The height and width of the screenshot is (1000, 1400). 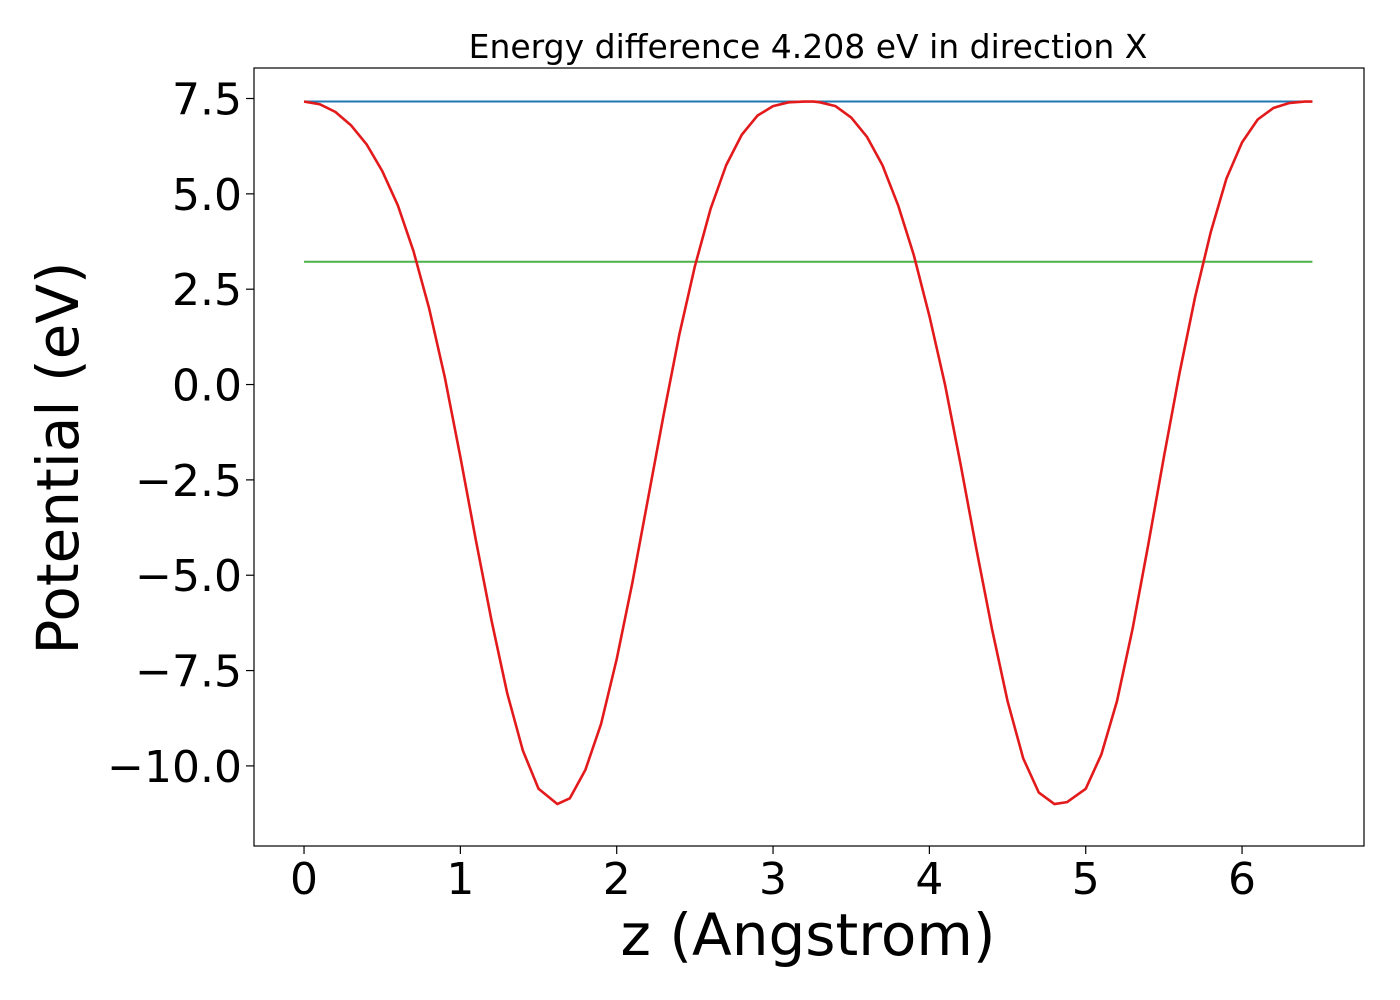 What do you see at coordinates (58, 457) in the screenshot?
I see `y-axis-title: Potential (eV)` at bounding box center [58, 457].